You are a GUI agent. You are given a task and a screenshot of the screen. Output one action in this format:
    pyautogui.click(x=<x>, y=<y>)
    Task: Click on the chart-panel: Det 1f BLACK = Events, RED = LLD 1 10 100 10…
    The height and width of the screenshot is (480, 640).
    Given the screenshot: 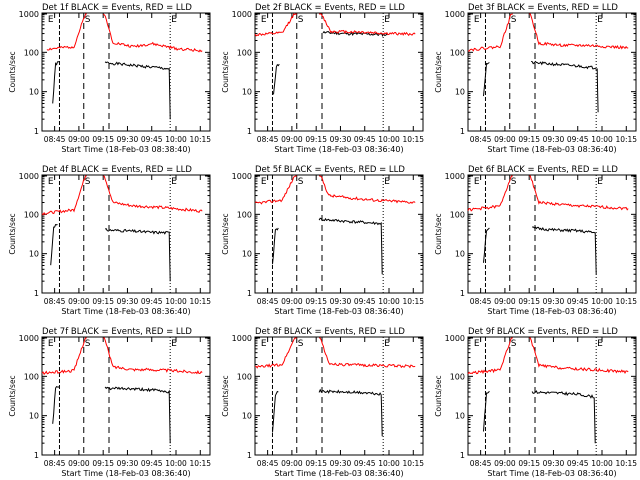 What is the action you would take?
    pyautogui.click(x=109, y=78)
    